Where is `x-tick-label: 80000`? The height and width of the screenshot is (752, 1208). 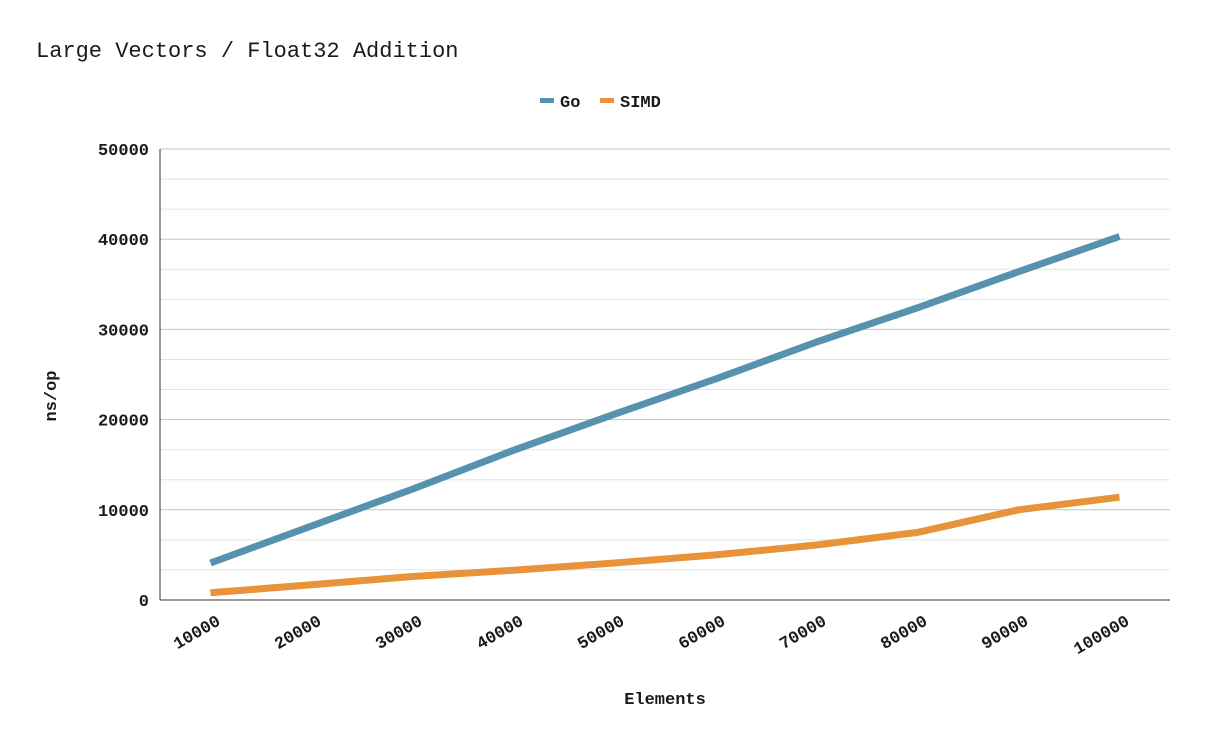
x-tick-label: 80000 is located at coordinates (905, 634).